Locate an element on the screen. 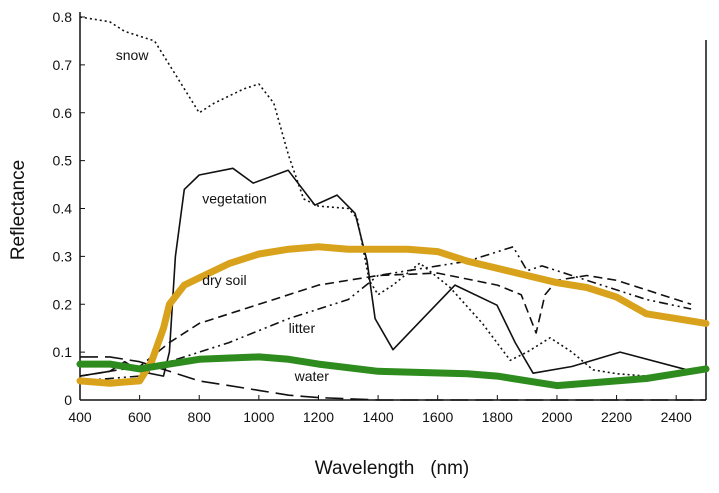  y-axis-label: Reflectance is located at coordinates (18, 210).